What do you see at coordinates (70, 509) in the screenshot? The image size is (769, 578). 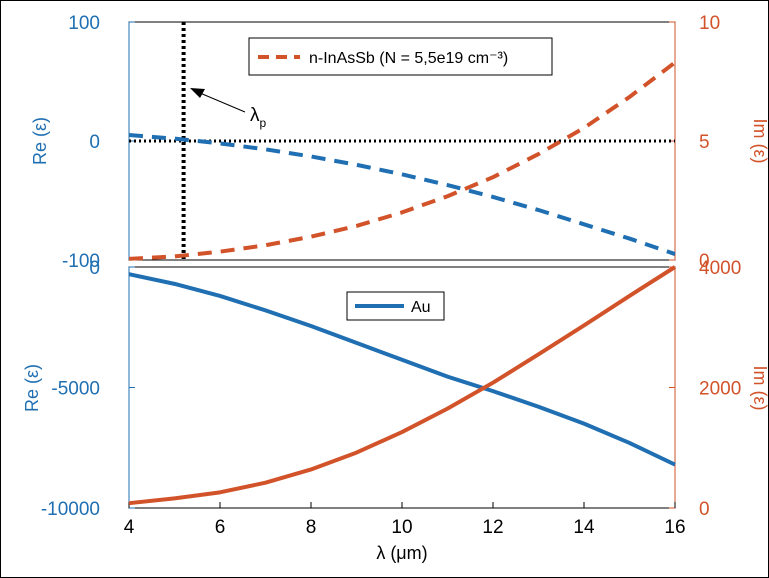 I see `left-tick-label: -10000` at bounding box center [70, 509].